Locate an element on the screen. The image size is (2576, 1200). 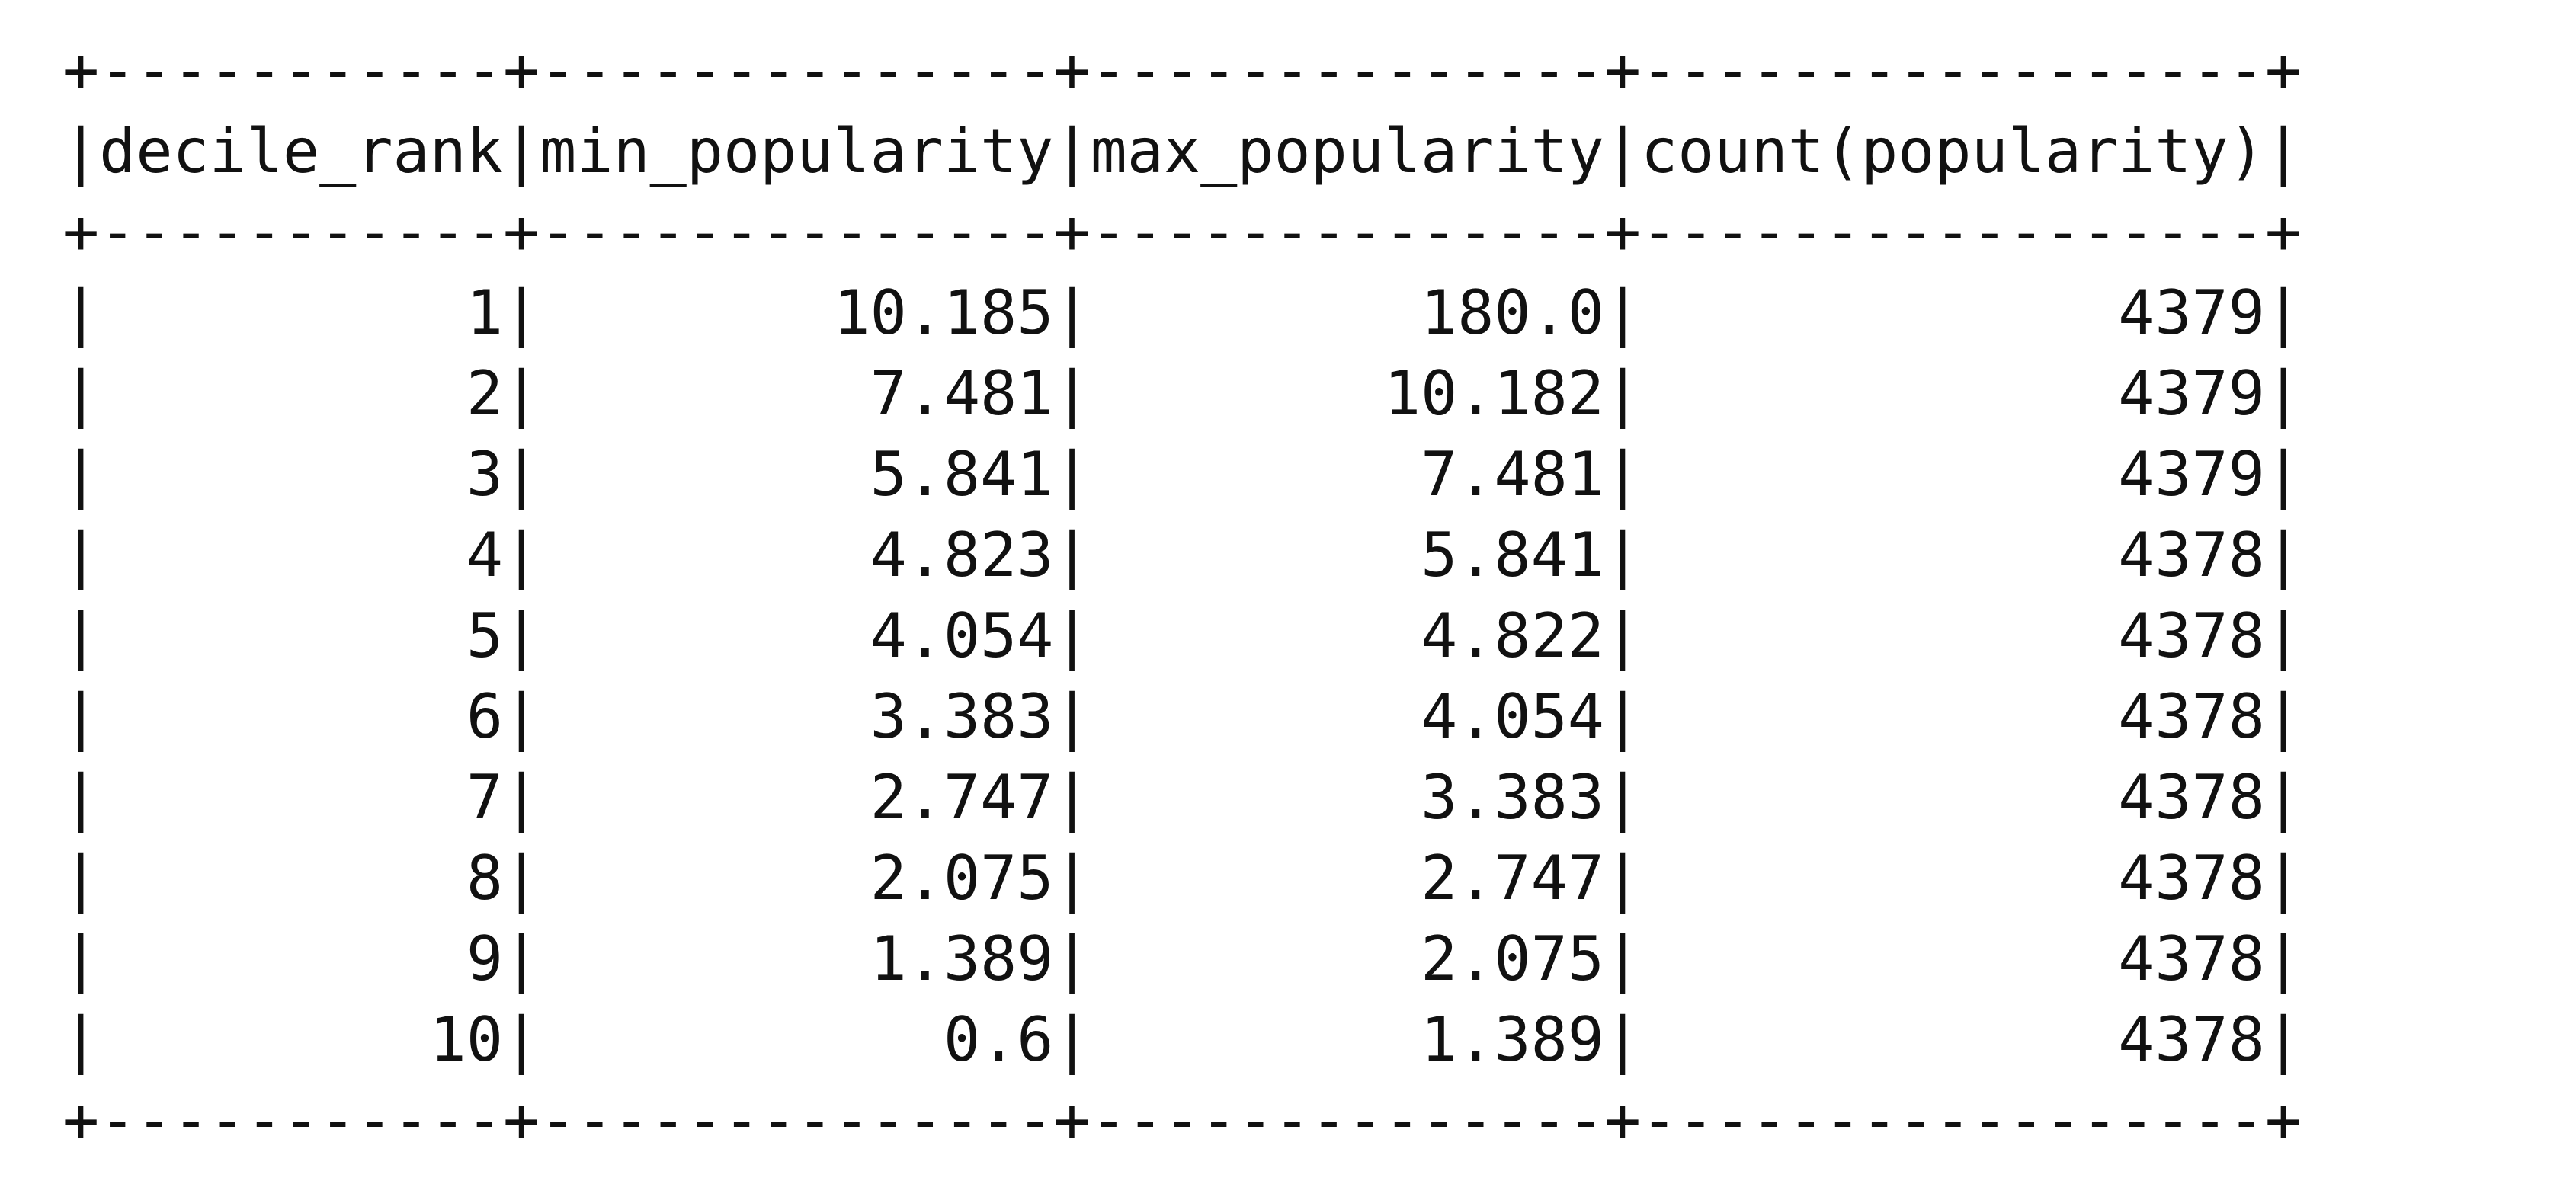
table-cell: 1 is located at coordinates (301, 312).